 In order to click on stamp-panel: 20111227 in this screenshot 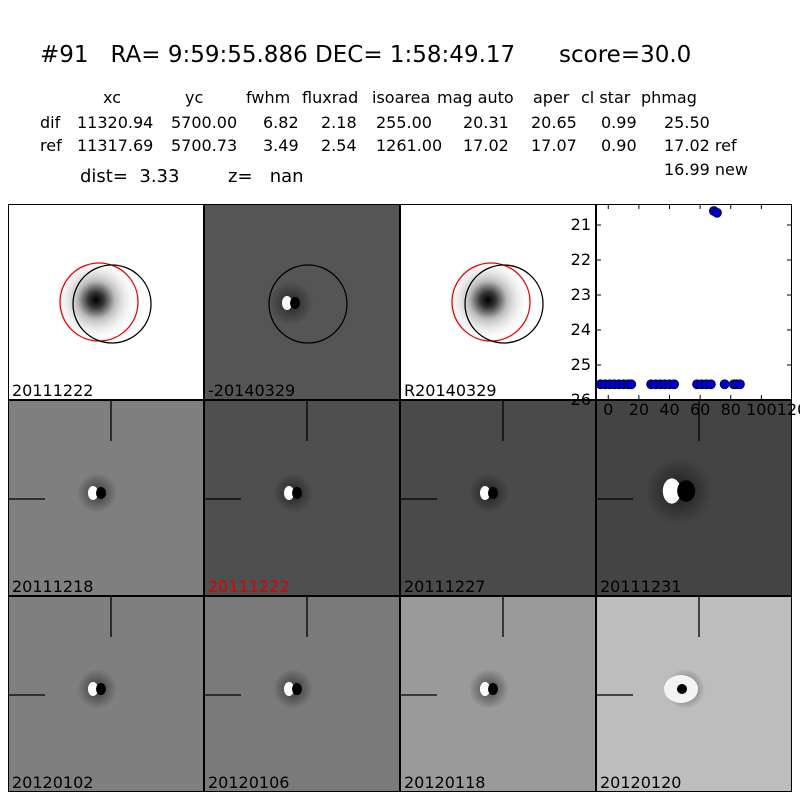, I will do `click(498, 498)`.